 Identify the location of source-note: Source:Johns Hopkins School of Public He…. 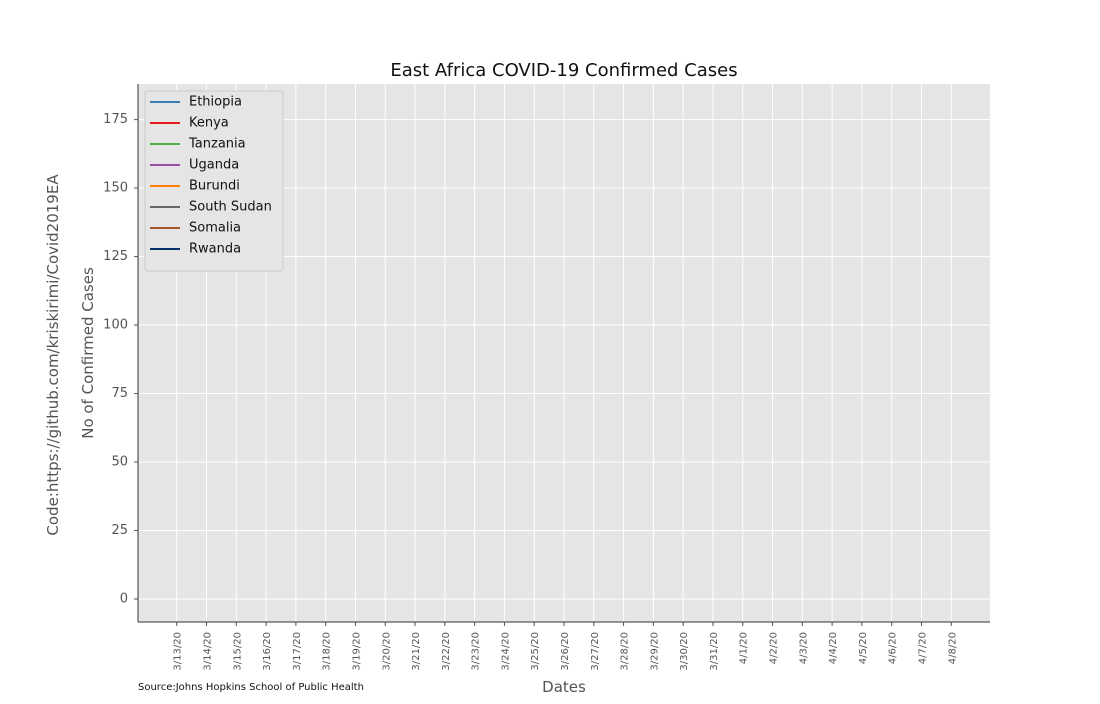
(251, 687).